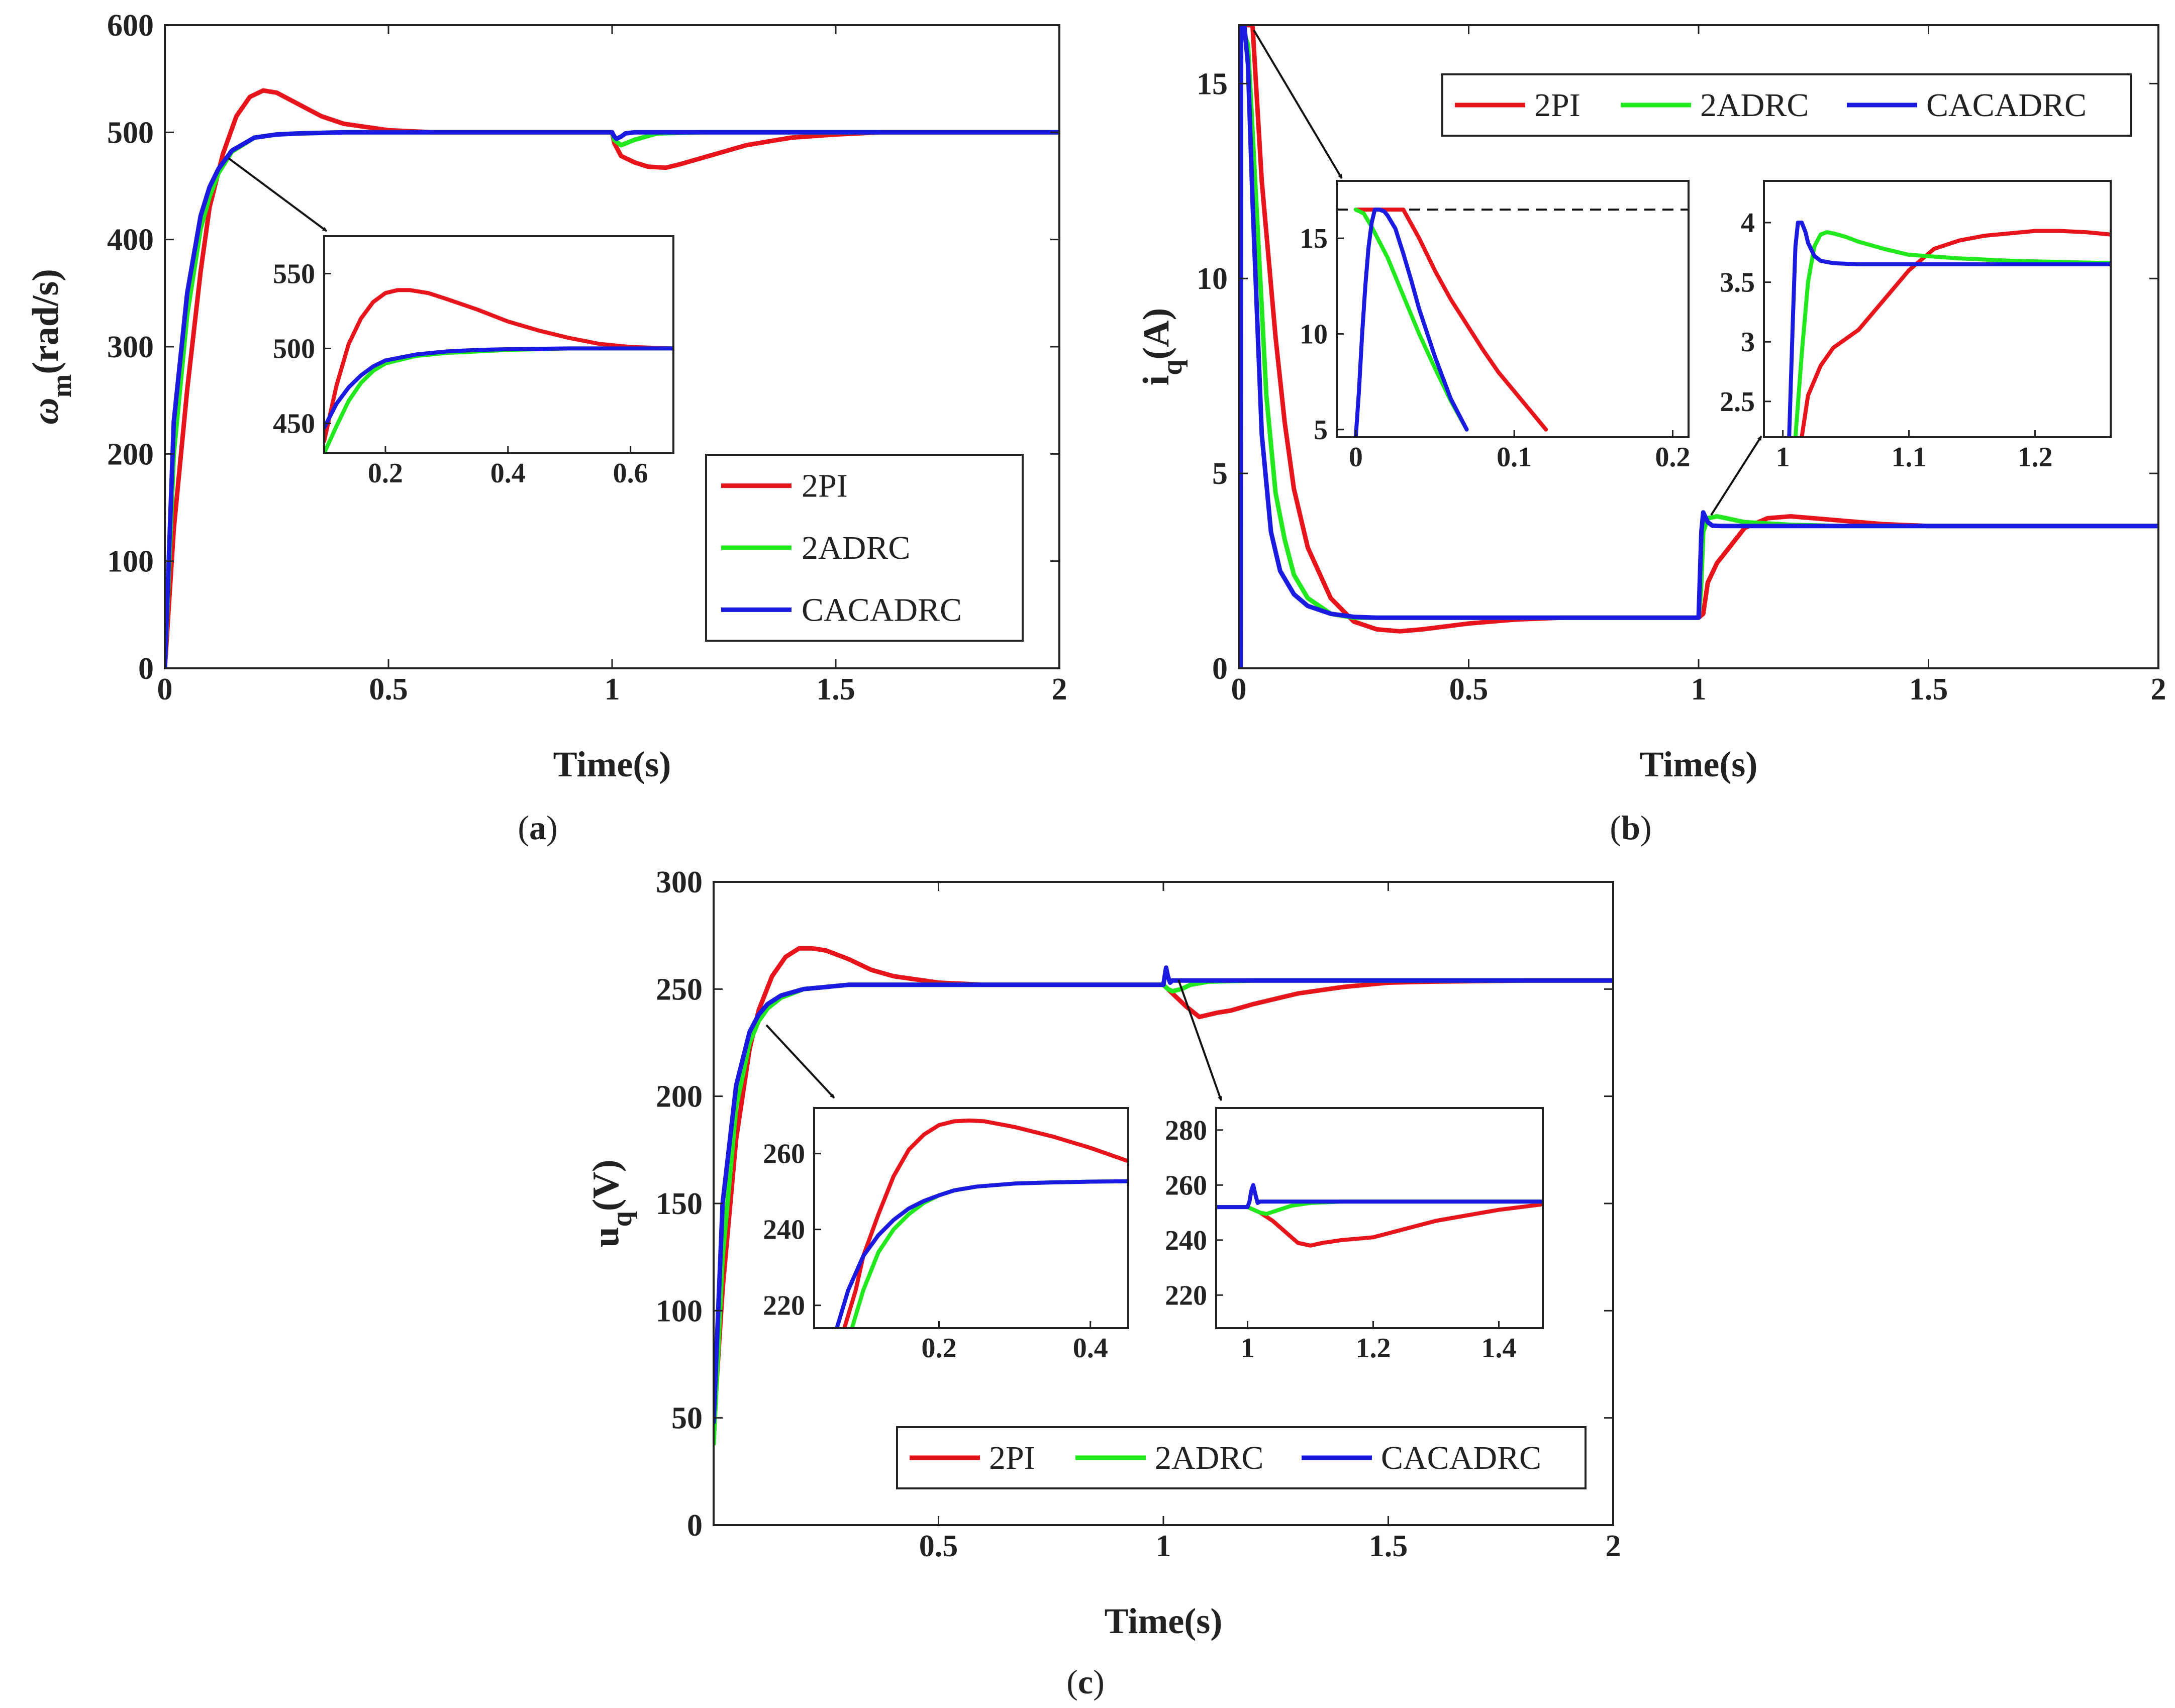 The image size is (2175, 1708). Describe the element at coordinates (1737, 282) in the screenshot. I see `inset-y-tick-label: 3.5` at that location.